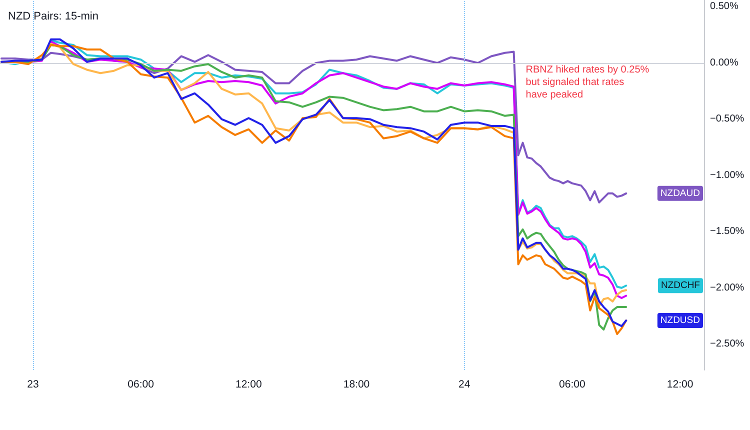 The image size is (750, 430). What do you see at coordinates (727, 175) in the screenshot?
I see `y-tick-label: −1.00%` at bounding box center [727, 175].